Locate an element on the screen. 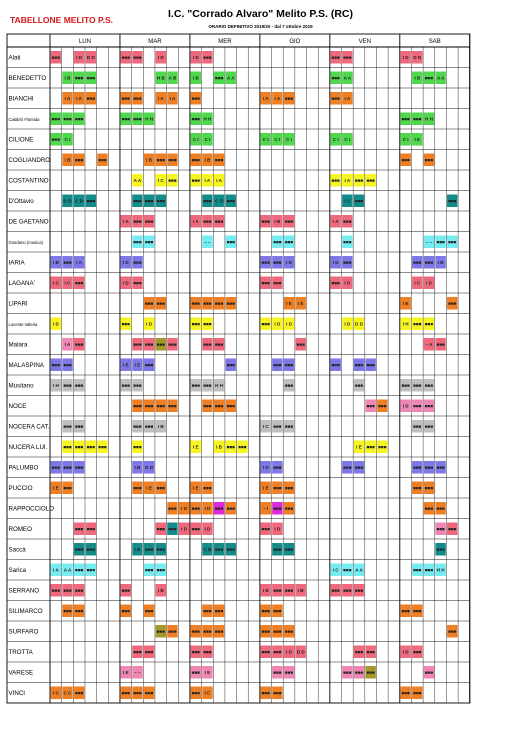 The height and width of the screenshot is (736, 521). lesson-code: A A is located at coordinates (441, 77).